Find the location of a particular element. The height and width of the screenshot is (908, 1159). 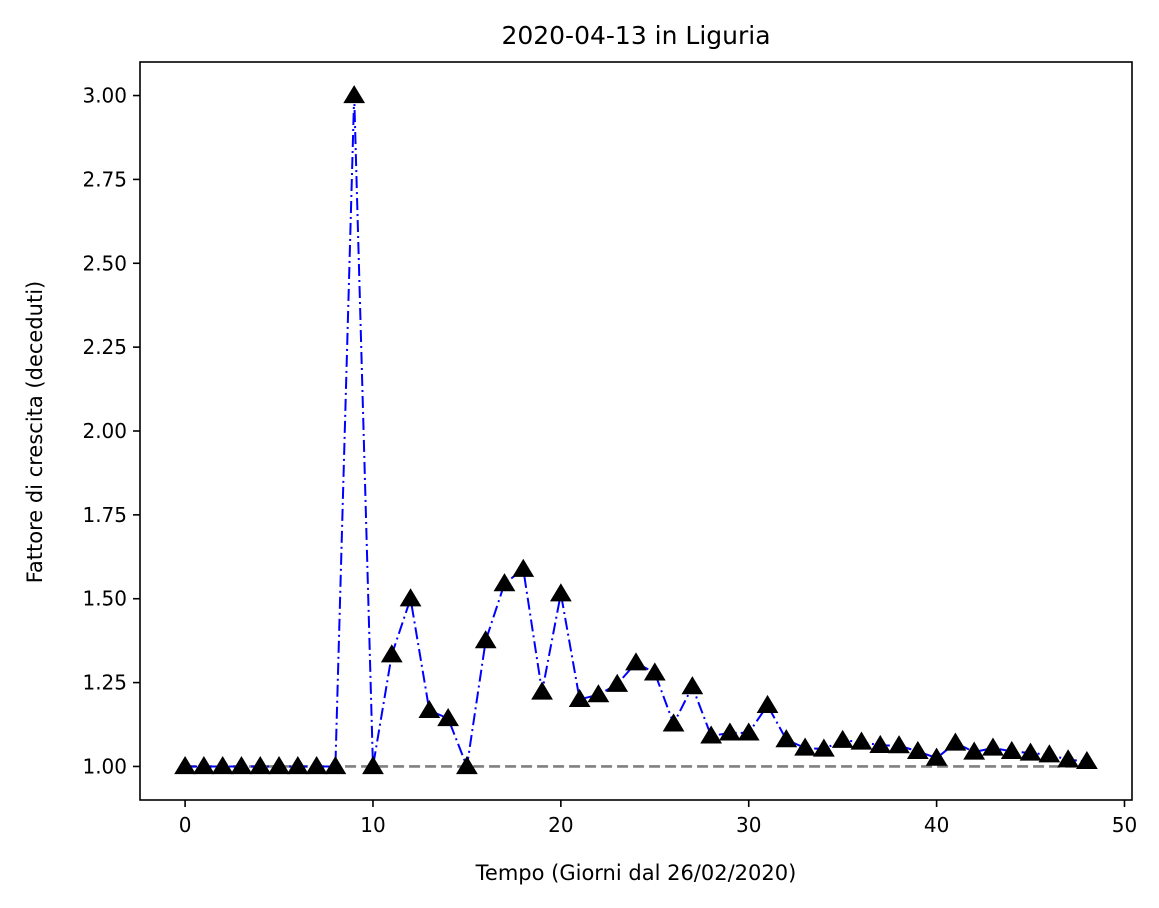

y-tick-label: 1.50 is located at coordinates (104, 599).